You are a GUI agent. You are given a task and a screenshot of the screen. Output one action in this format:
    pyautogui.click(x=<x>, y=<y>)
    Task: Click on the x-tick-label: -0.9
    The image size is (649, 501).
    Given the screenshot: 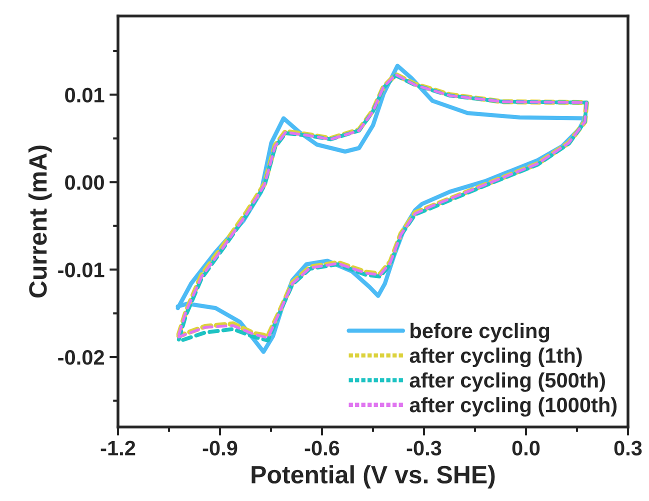 What is the action you would take?
    pyautogui.click(x=220, y=448)
    